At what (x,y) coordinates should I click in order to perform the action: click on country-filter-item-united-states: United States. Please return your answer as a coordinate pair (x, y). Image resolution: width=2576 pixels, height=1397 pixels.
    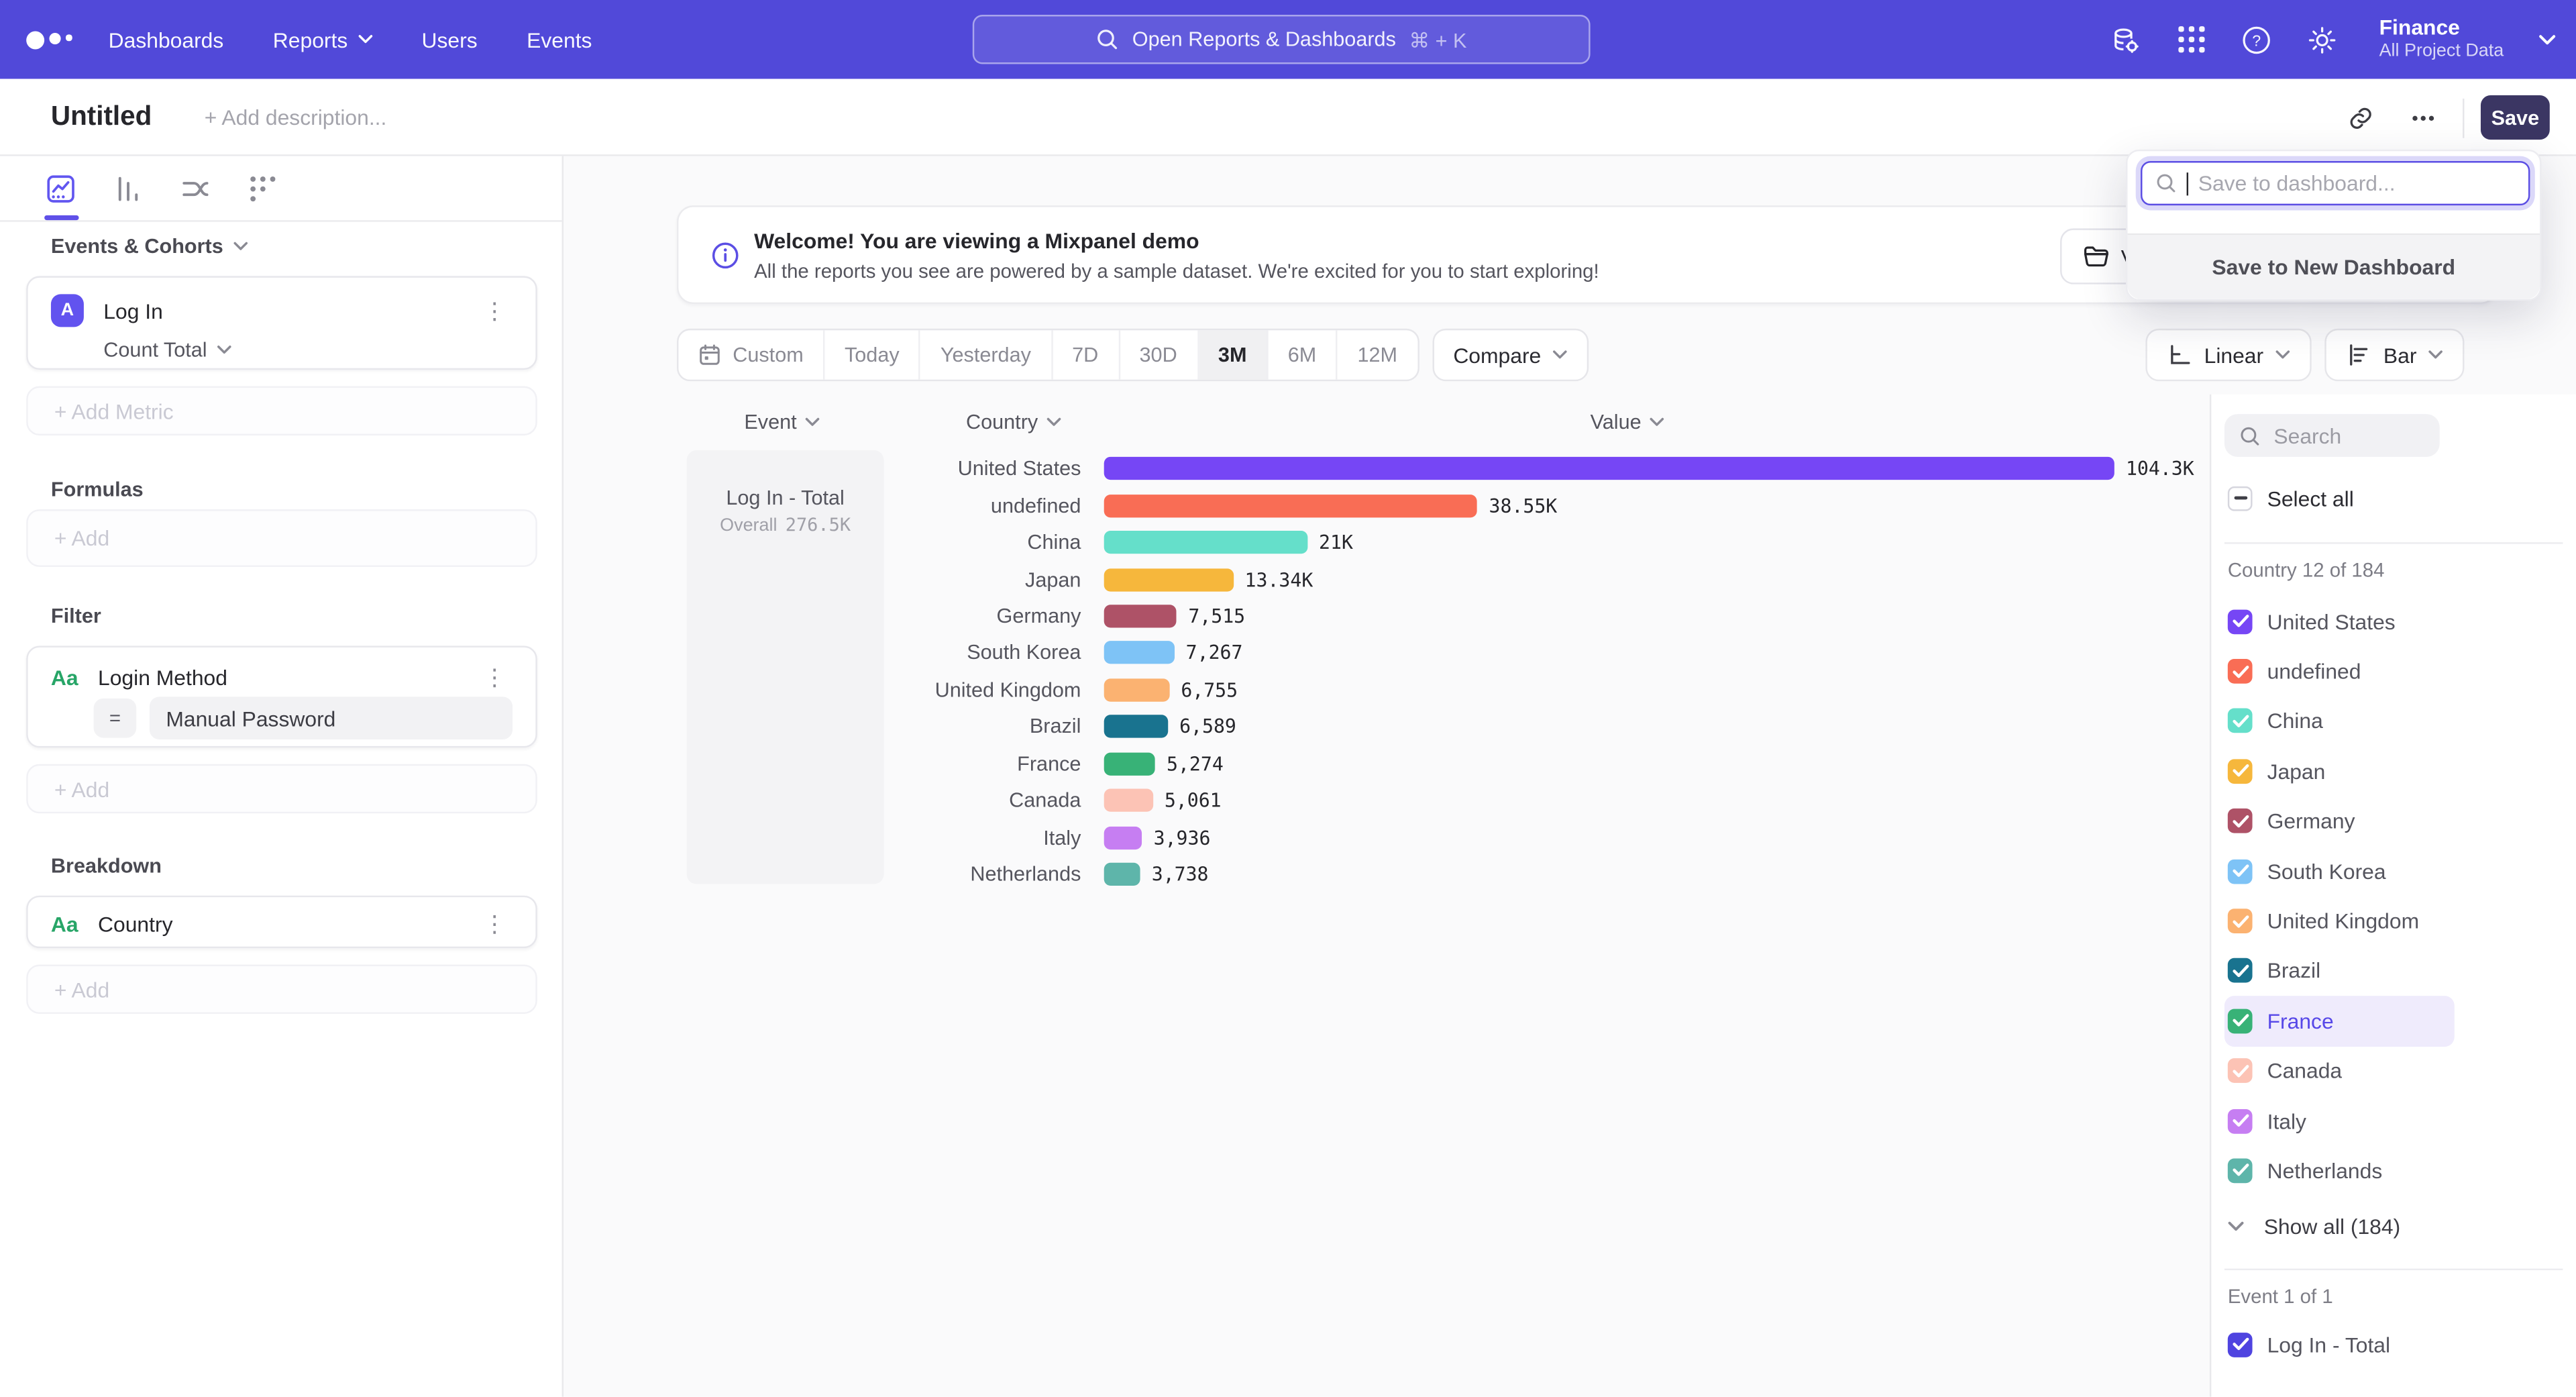
    Looking at the image, I should click on (2339, 622).